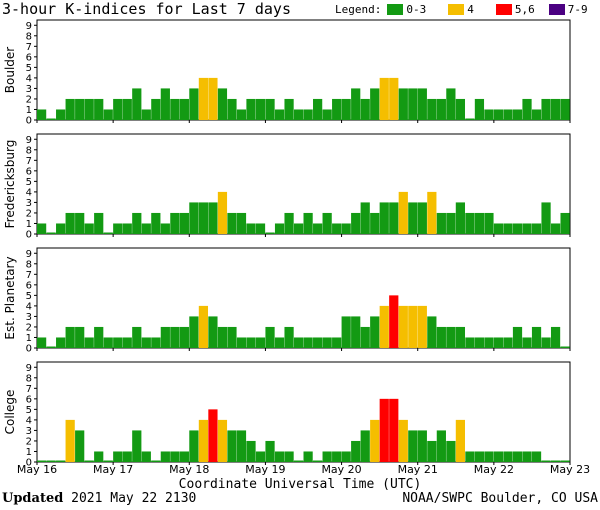  Describe the element at coordinates (416, 9) in the screenshot. I see `legend-text-0-3: 0-3` at that location.